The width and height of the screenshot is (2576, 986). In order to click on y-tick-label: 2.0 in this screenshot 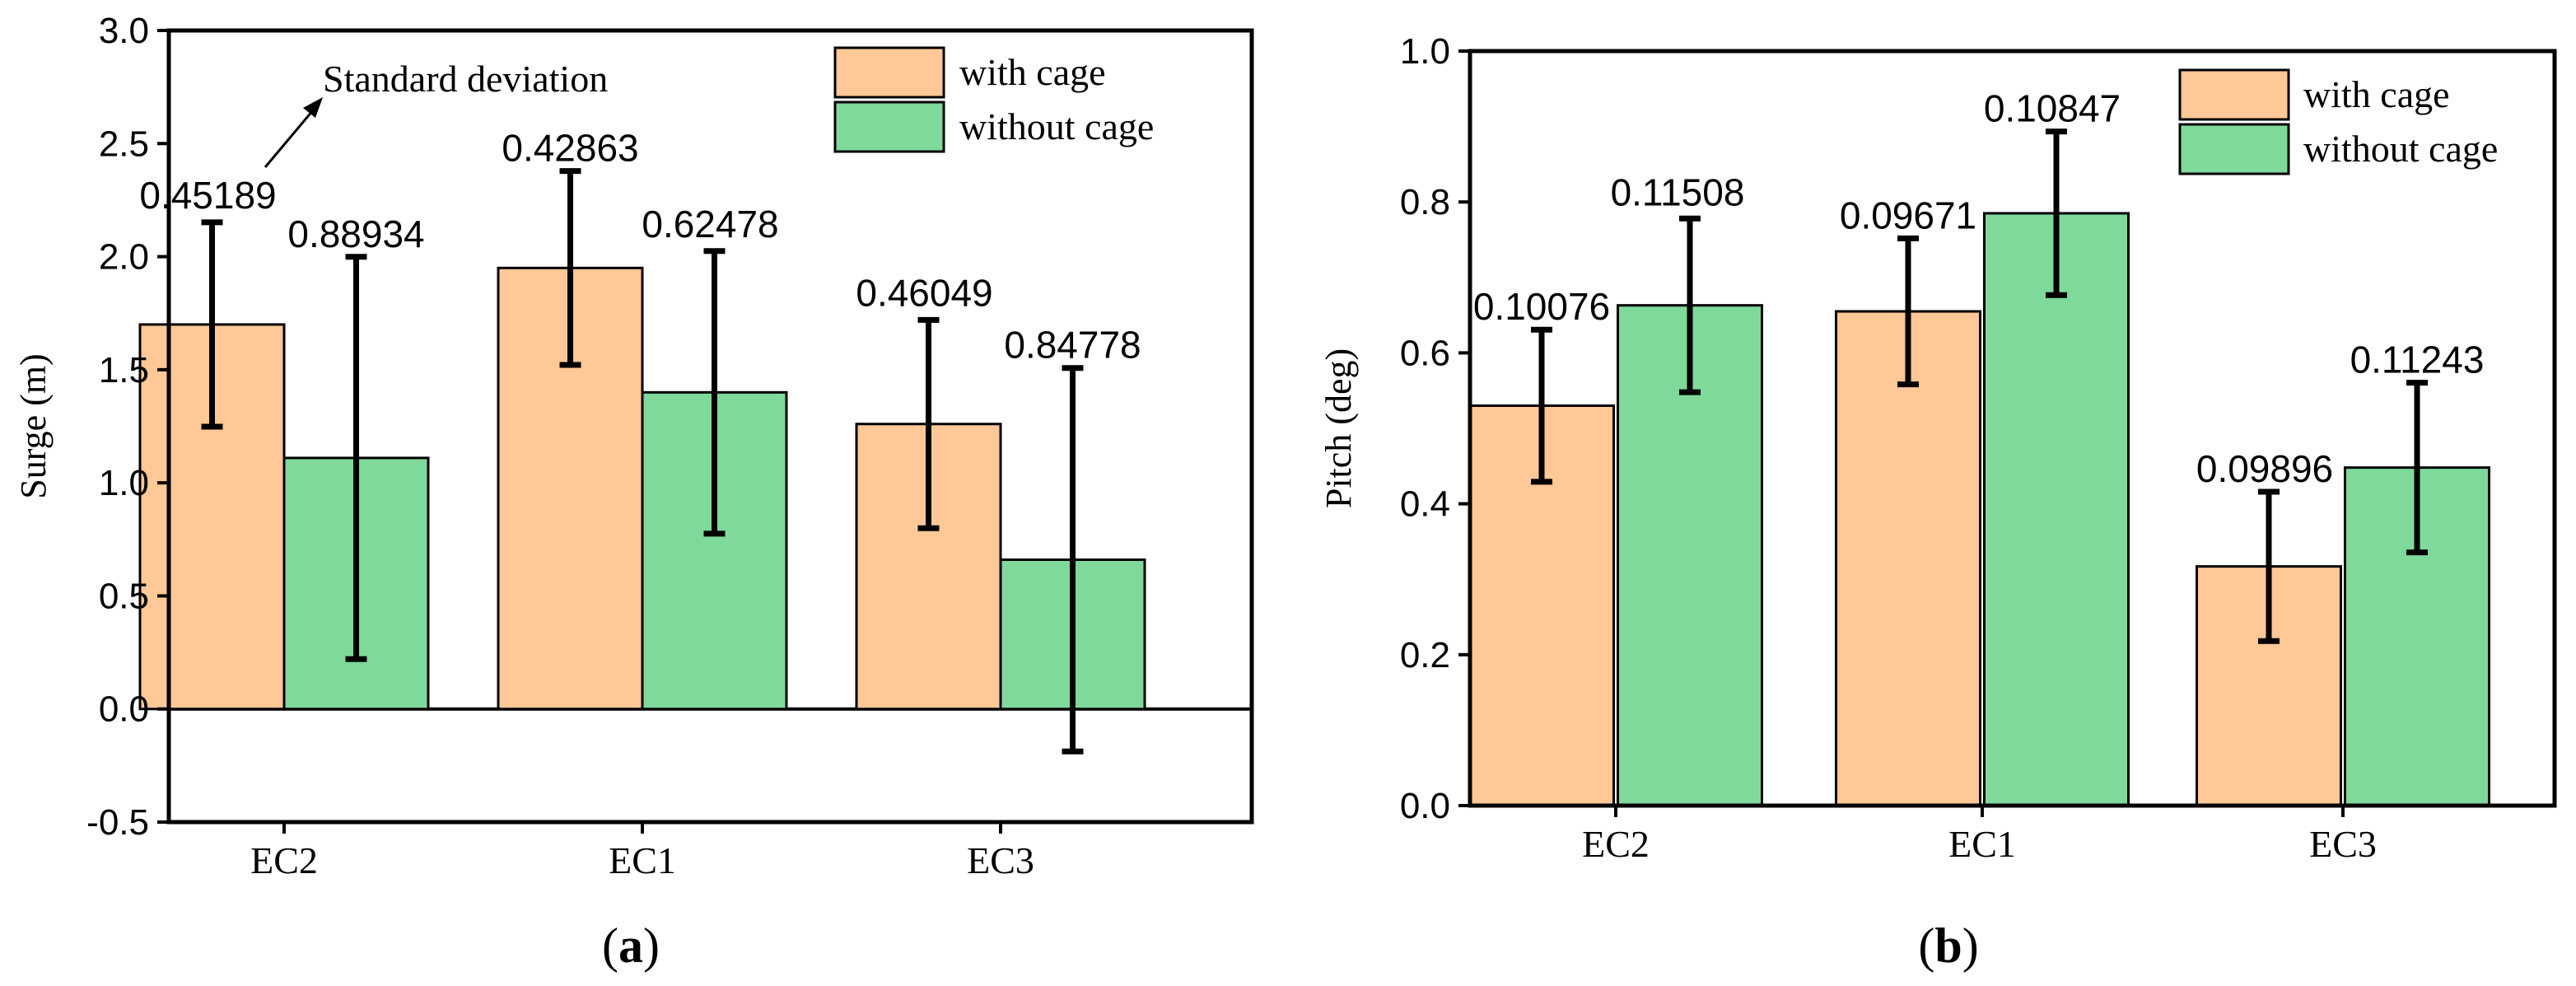, I will do `click(124, 257)`.